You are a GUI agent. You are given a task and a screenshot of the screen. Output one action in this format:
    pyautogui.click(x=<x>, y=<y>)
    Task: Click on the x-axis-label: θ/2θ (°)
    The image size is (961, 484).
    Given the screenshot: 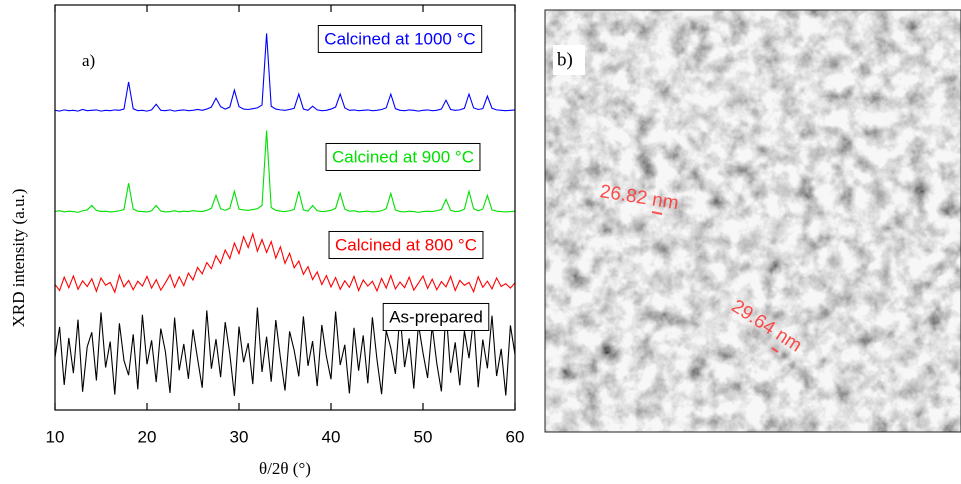 What is the action you would take?
    pyautogui.click(x=285, y=468)
    